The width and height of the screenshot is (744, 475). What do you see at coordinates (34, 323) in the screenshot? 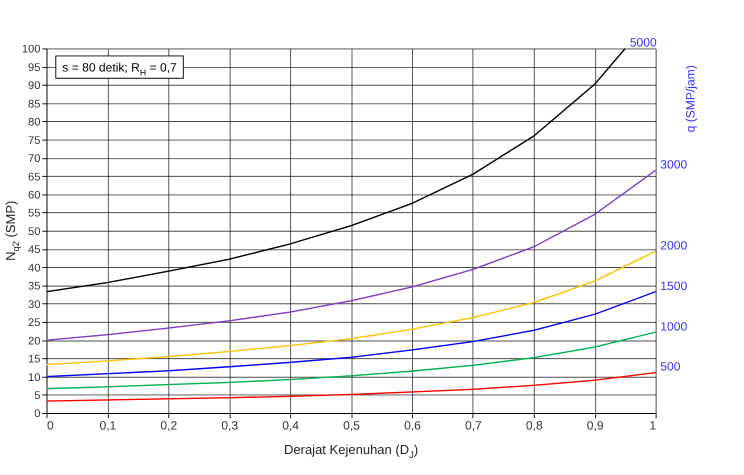
I see `y-tick-label: 25` at bounding box center [34, 323].